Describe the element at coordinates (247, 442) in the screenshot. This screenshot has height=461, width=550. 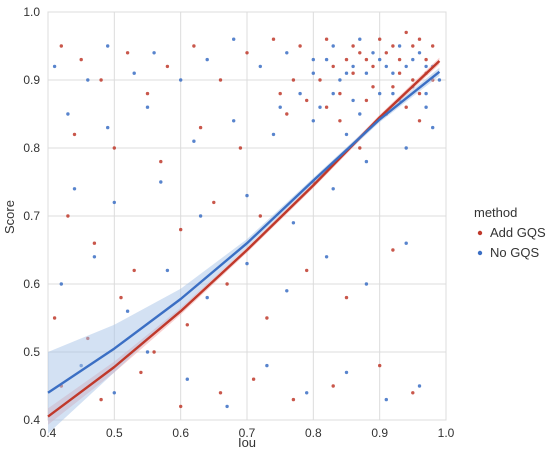
I see `x-axis-label: Iou` at that location.